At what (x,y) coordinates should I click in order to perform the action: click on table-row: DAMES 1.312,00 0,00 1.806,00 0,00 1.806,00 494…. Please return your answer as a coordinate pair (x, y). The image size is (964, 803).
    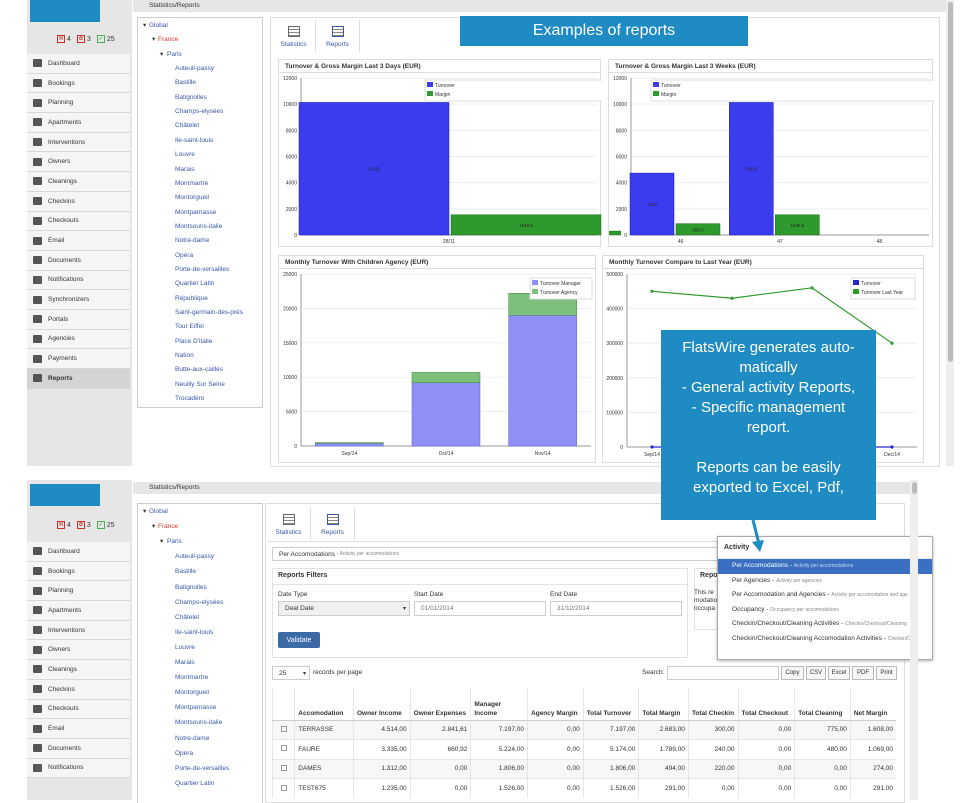
    Looking at the image, I should click on (583, 768).